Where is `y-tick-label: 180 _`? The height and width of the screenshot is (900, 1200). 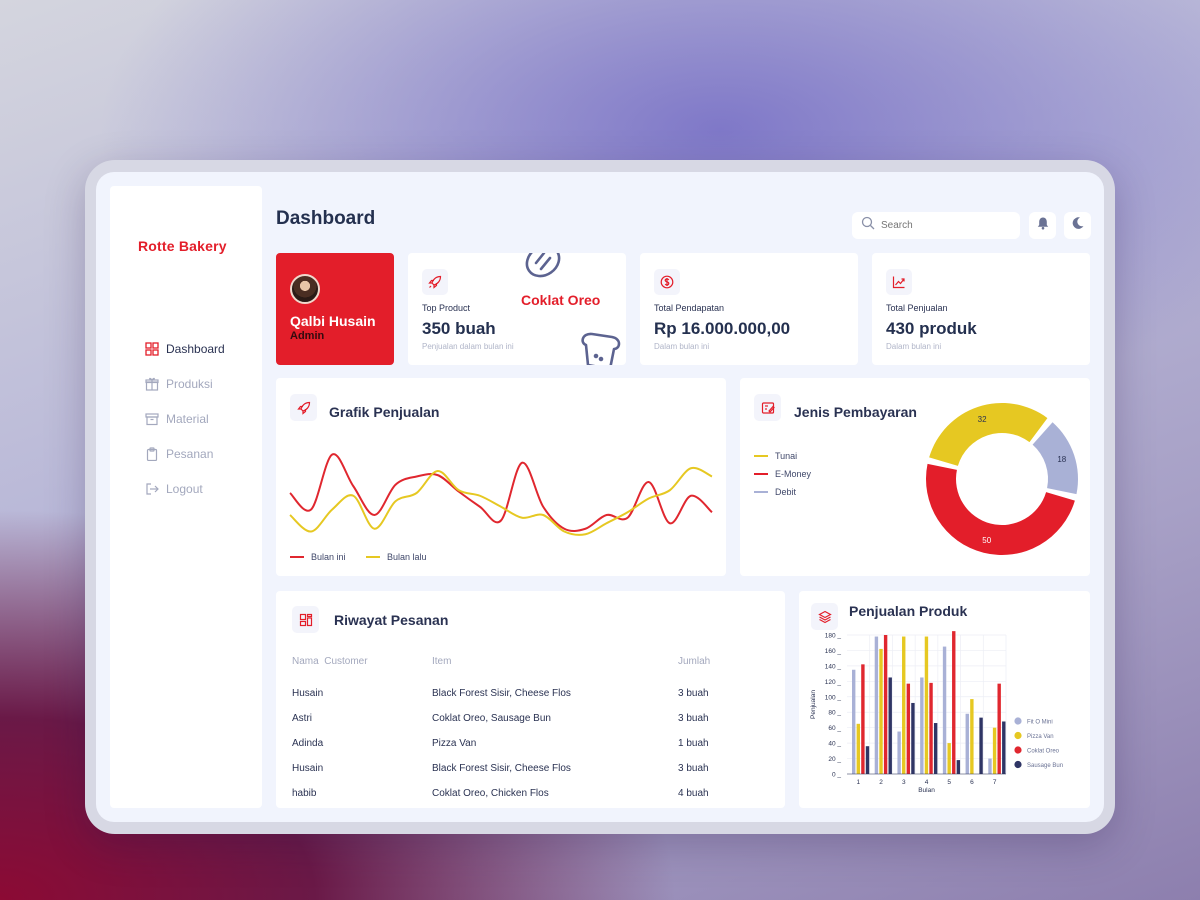 y-tick-label: 180 _ is located at coordinates (833, 636).